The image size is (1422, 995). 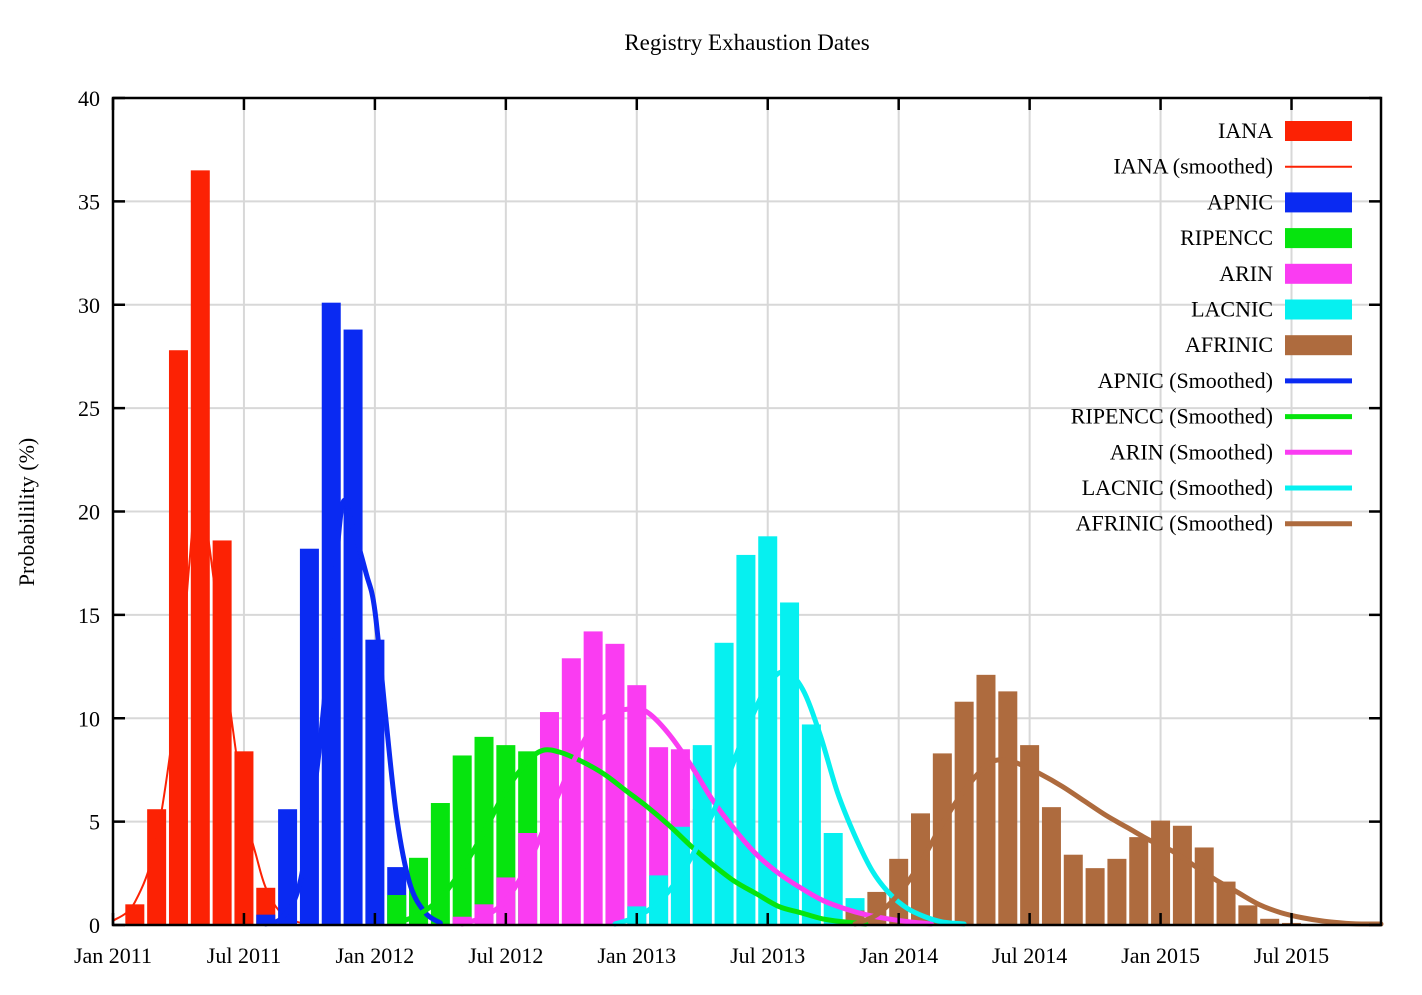 I want to click on y-tick-label: 40, so click(x=89, y=98).